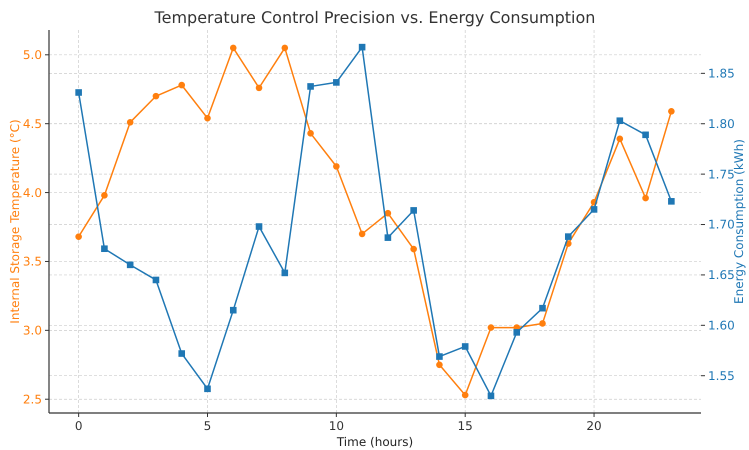  Describe the element at coordinates (32, 261) in the screenshot. I see `y-tick-label: 3.5` at that location.